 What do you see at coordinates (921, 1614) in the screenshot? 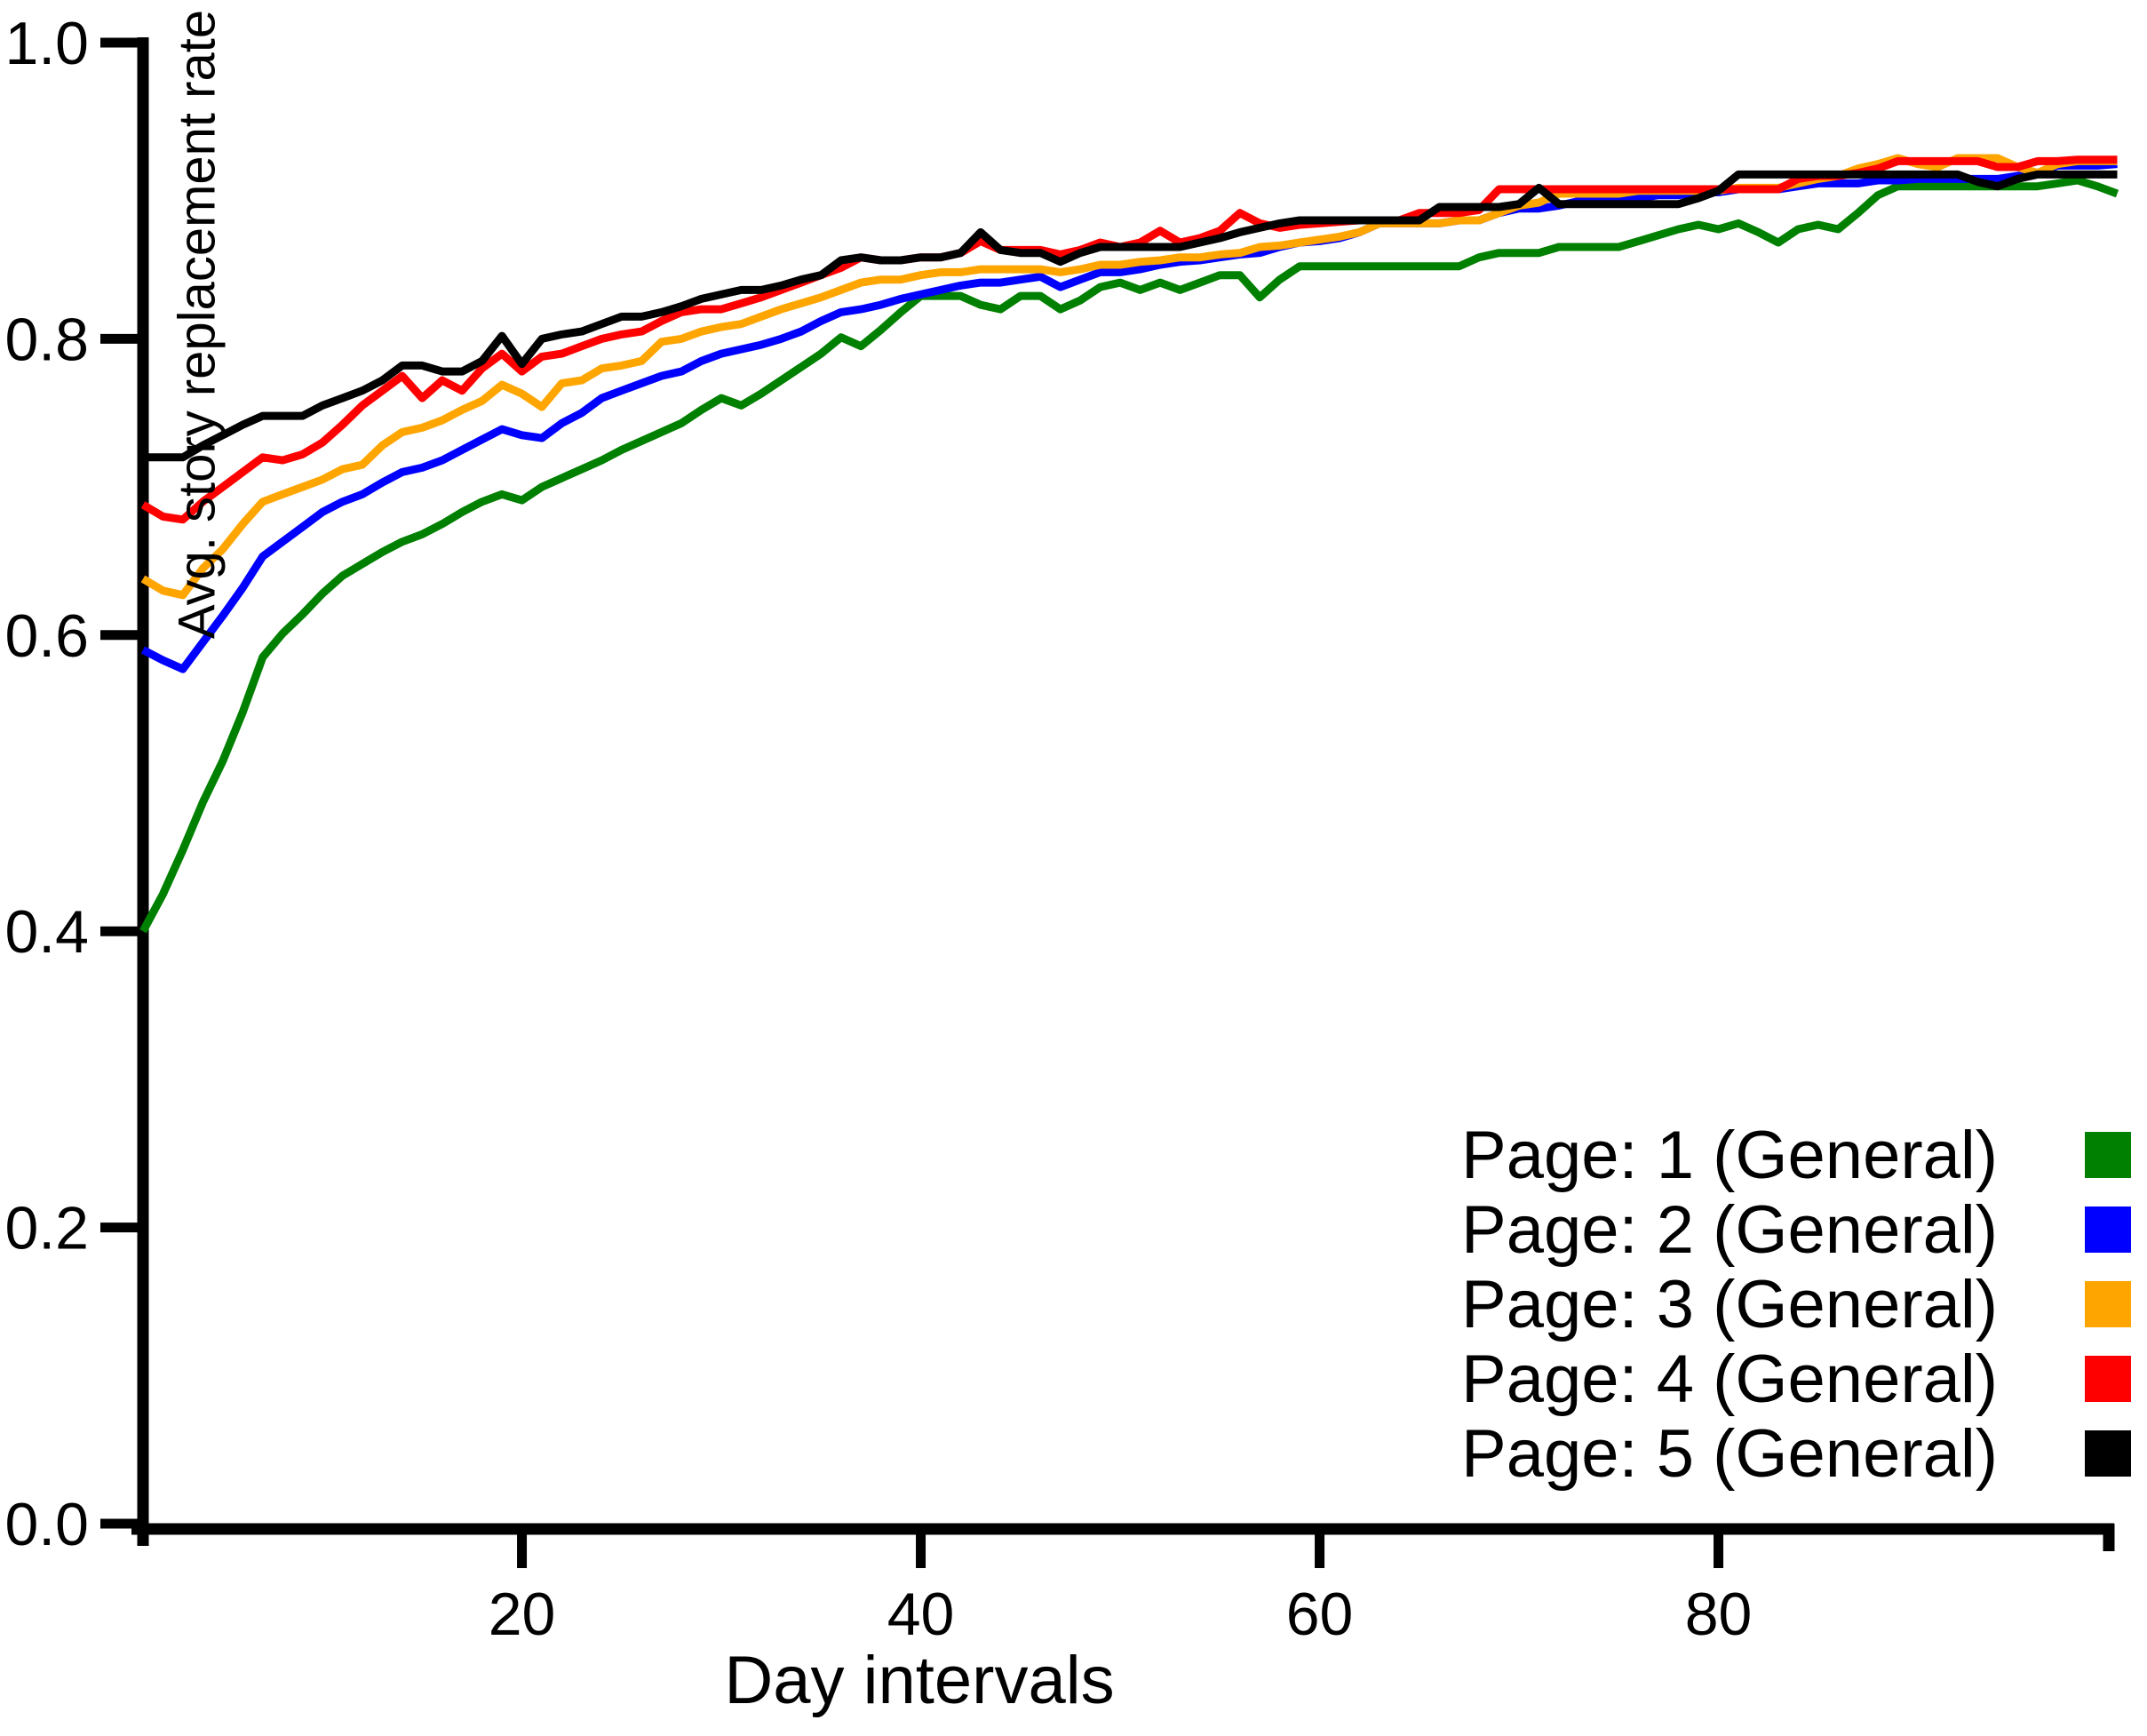
I see `x-tick-label: 40` at bounding box center [921, 1614].